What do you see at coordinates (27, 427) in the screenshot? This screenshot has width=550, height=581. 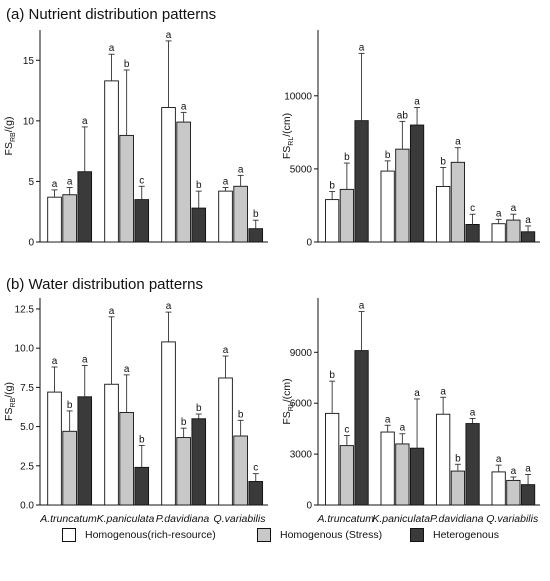 I see `y-tick-label: 5.0` at bounding box center [27, 427].